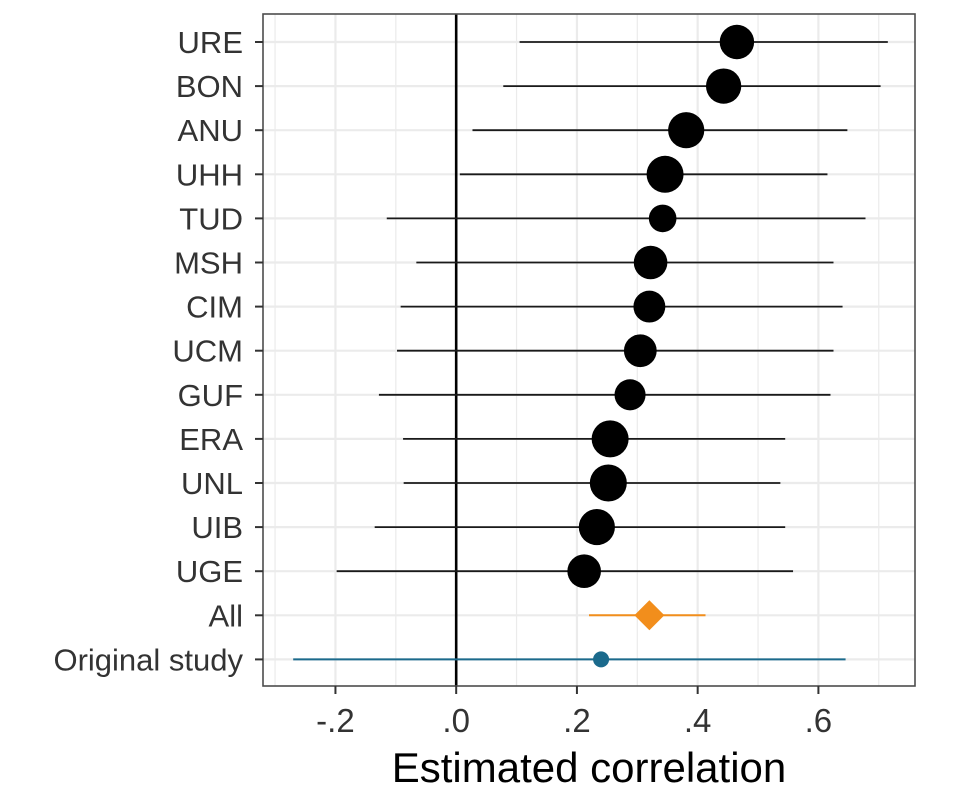 This screenshot has width=970, height=812. What do you see at coordinates (665, 174) in the screenshot?
I see `point-uhh` at bounding box center [665, 174].